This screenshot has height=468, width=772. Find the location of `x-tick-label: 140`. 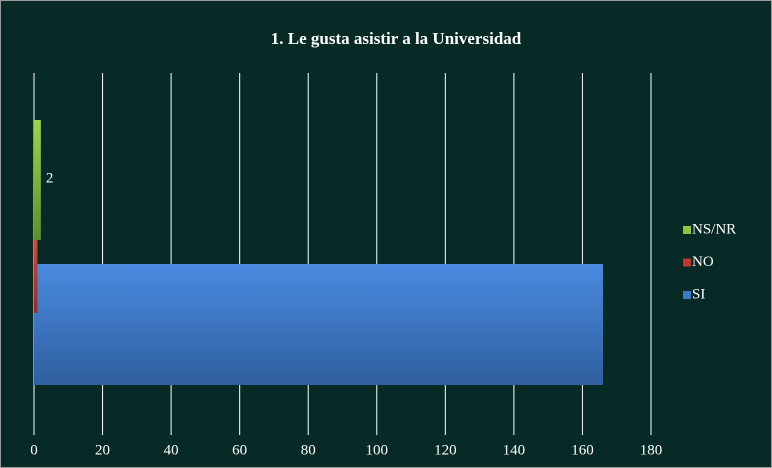

x-tick-label: 140 is located at coordinates (514, 450).